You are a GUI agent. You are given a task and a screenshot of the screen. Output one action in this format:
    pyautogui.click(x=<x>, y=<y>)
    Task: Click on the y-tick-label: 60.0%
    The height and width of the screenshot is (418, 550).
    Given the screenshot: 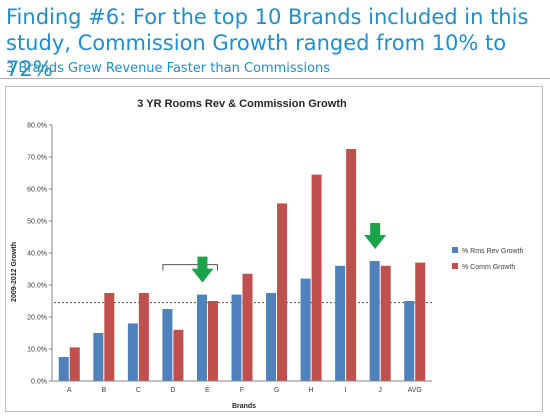 What is the action you would take?
    pyautogui.click(x=37, y=190)
    